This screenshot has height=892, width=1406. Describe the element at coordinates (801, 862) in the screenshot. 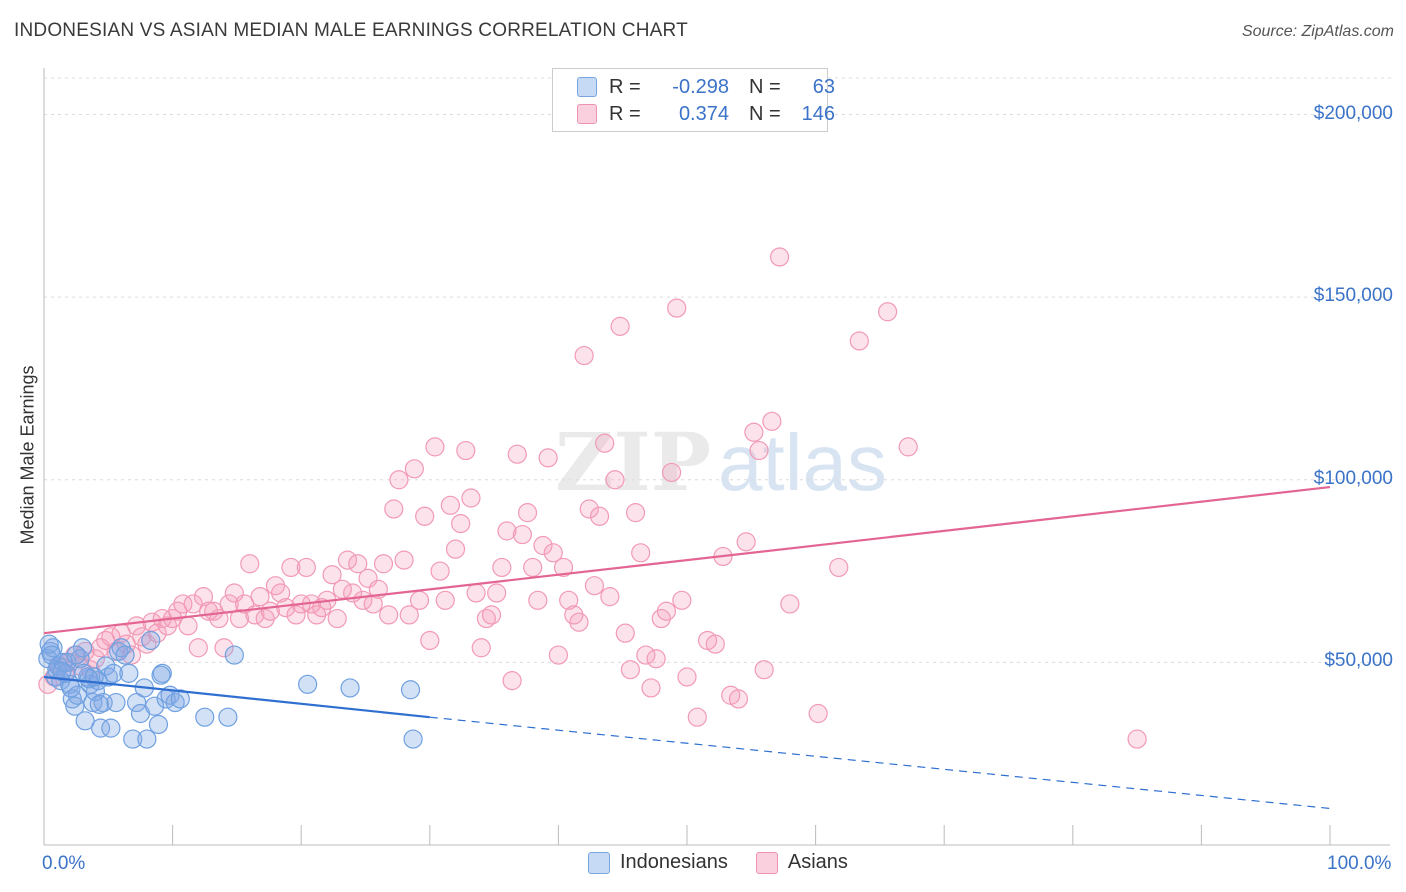

I see `legend-item-asians: Asians` at that location.